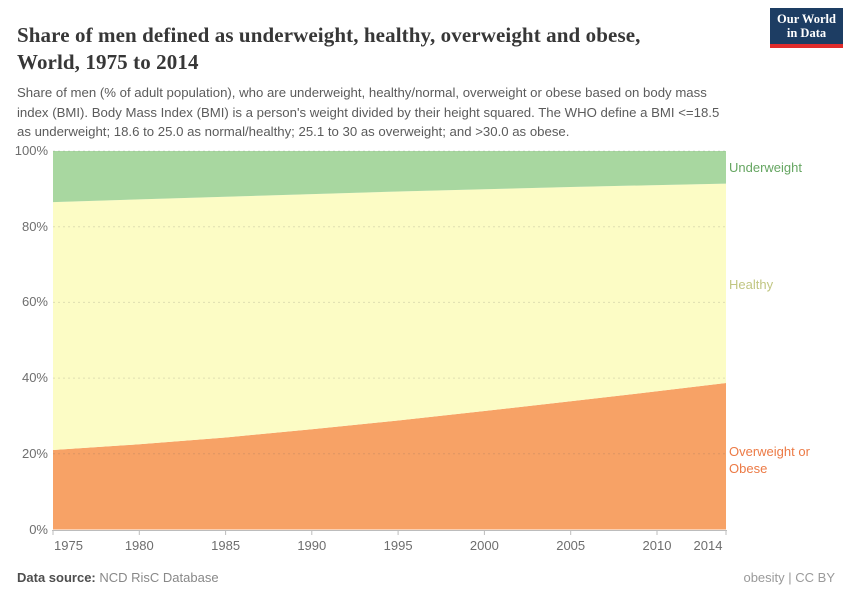 Image resolution: width=850 pixels, height=600 pixels. I want to click on legend-overweight-obese: Overweight or Obese, so click(769, 460).